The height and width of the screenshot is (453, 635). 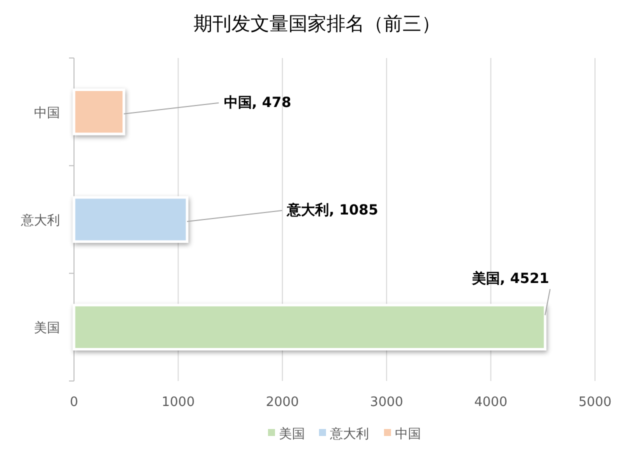 What do you see at coordinates (510, 279) in the screenshot?
I see `data-label: 美国, 4521` at bounding box center [510, 279].